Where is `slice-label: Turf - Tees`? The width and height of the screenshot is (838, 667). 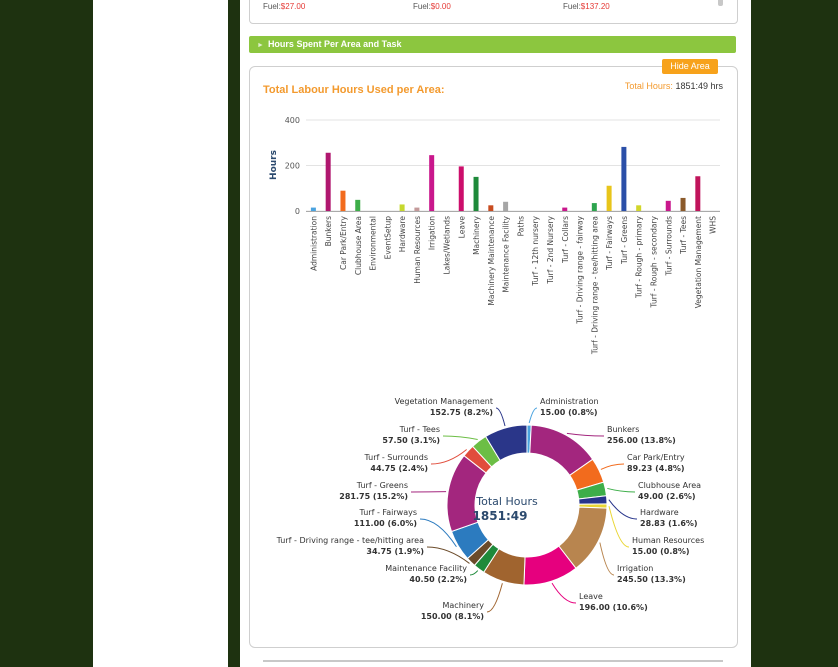 slice-label: Turf - Tees is located at coordinates (419, 429).